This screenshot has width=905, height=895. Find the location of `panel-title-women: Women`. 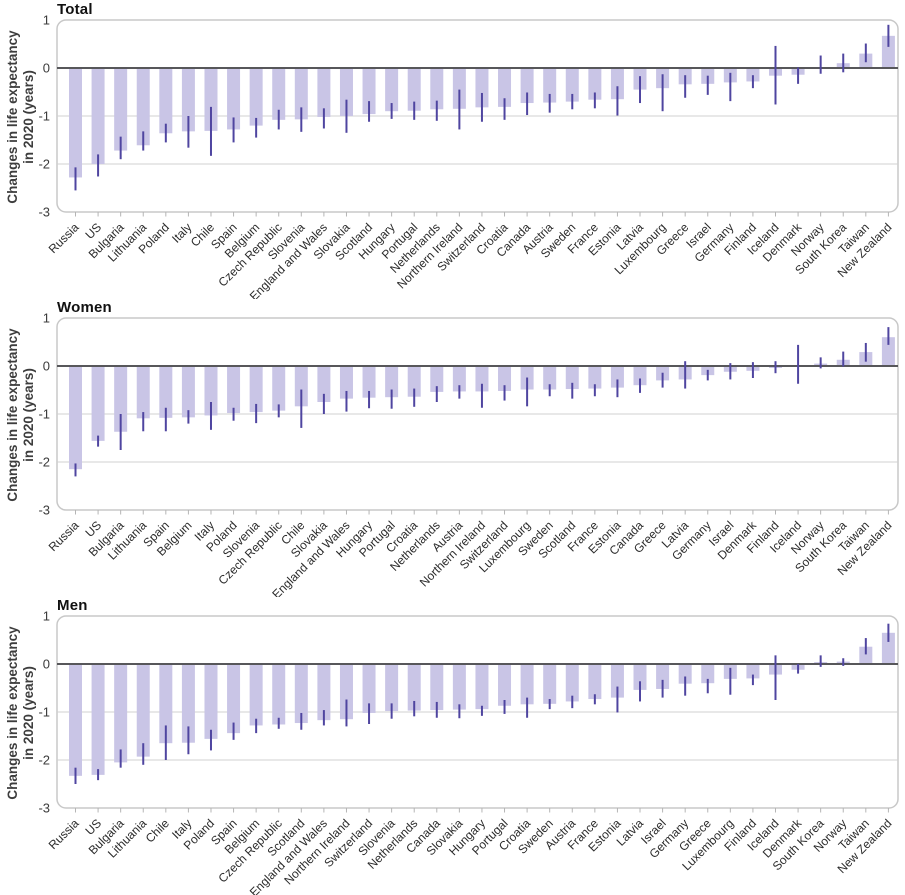

panel-title-women: Women is located at coordinates (84, 307).